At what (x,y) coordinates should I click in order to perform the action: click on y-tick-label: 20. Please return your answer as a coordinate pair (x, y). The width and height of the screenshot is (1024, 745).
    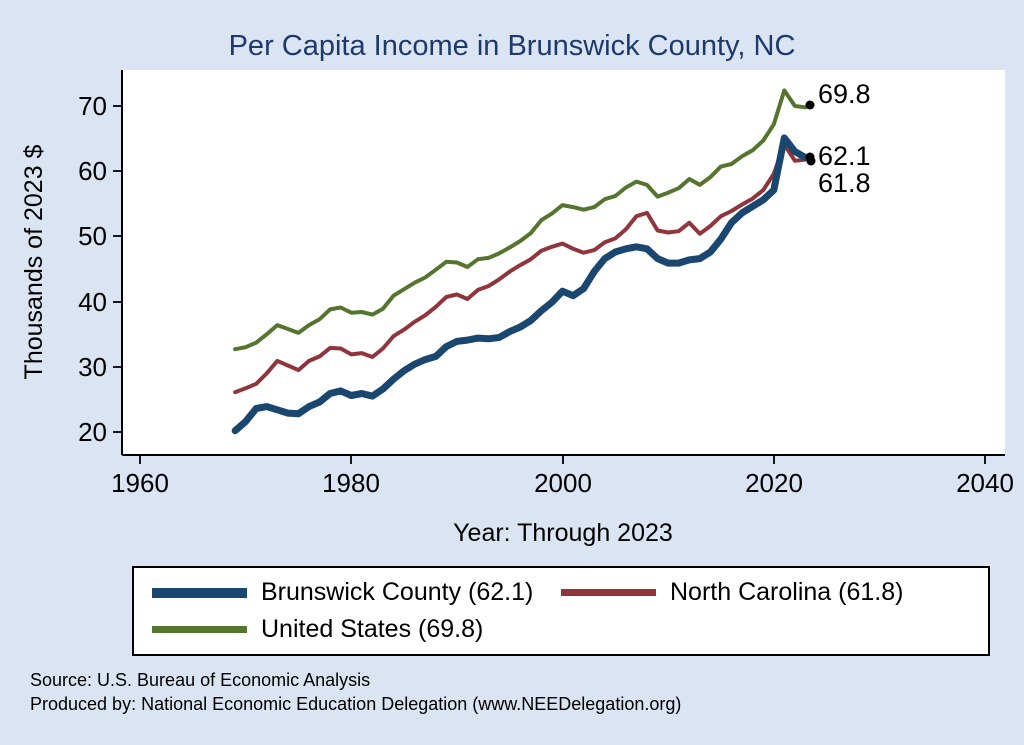
    Looking at the image, I should click on (92, 432).